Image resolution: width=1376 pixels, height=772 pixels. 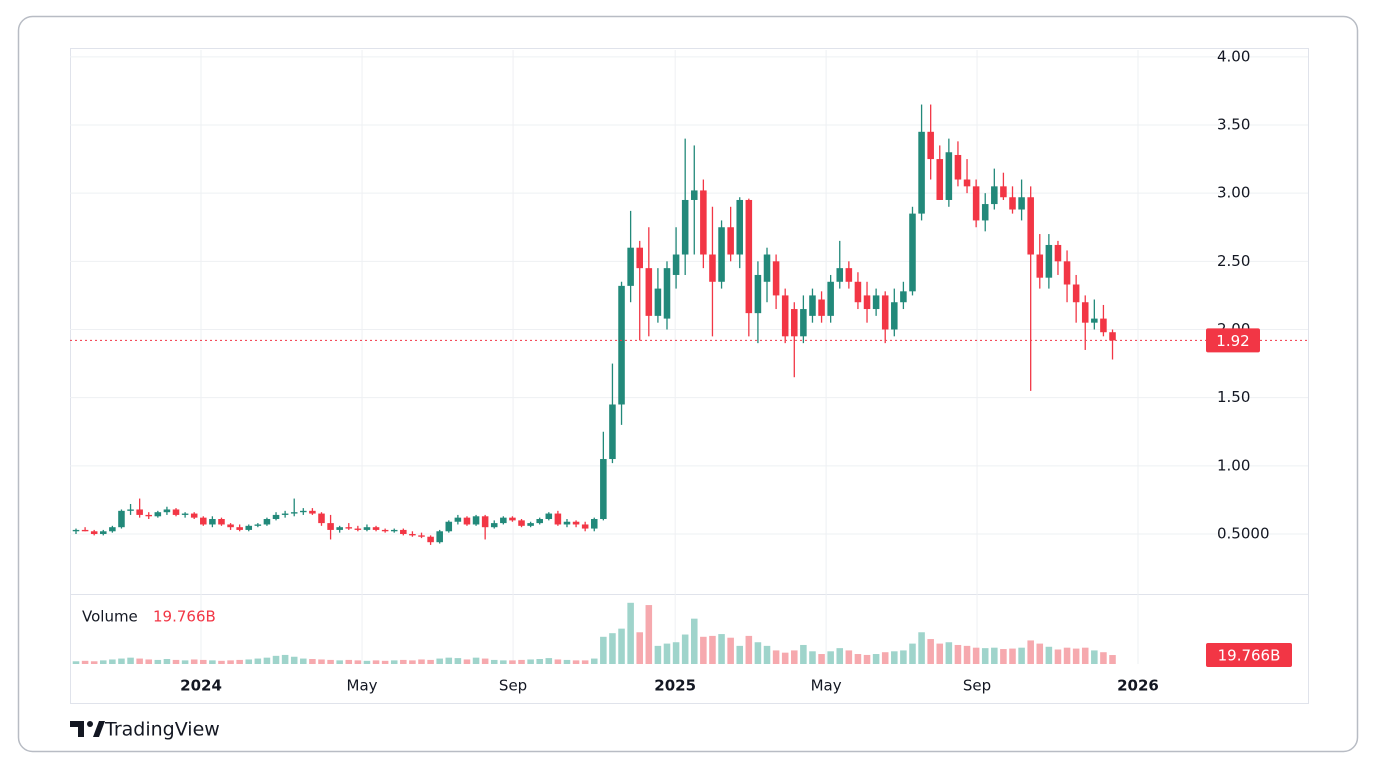 I want to click on x-tick-label: 2026, so click(x=1138, y=686).